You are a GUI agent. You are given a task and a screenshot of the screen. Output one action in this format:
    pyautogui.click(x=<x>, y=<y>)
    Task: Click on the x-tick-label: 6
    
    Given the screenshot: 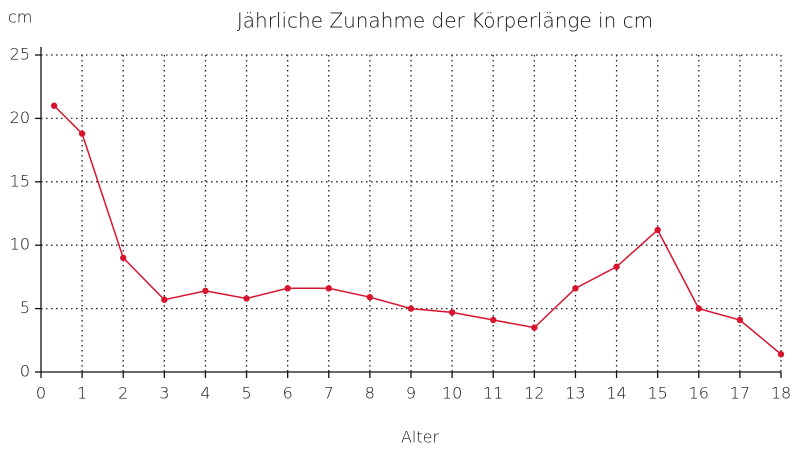 What is the action you would take?
    pyautogui.click(x=288, y=393)
    